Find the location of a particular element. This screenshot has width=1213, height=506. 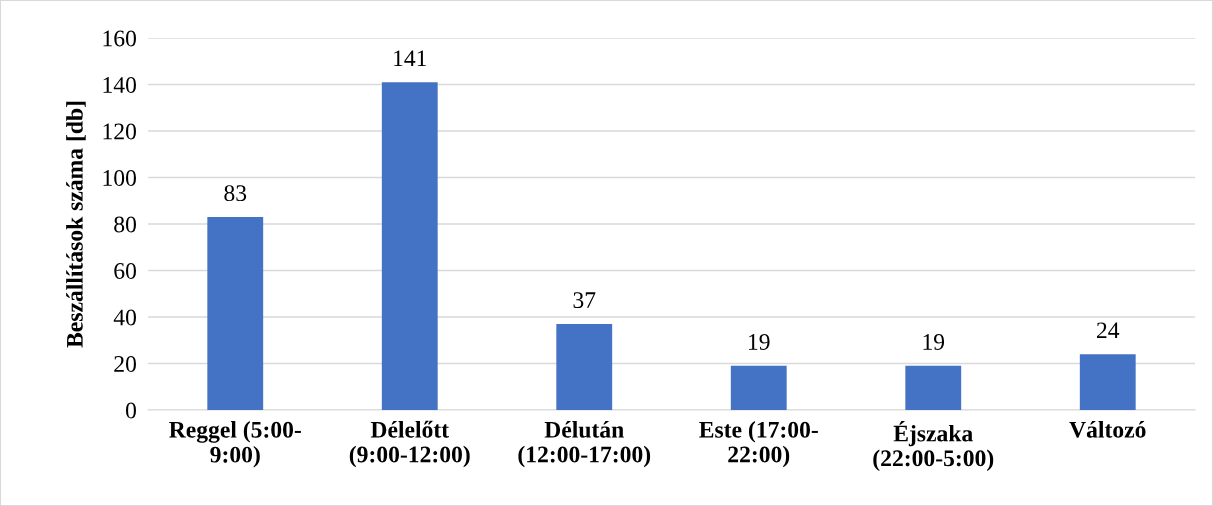

y-tick-label: 140 is located at coordinates (119, 84).